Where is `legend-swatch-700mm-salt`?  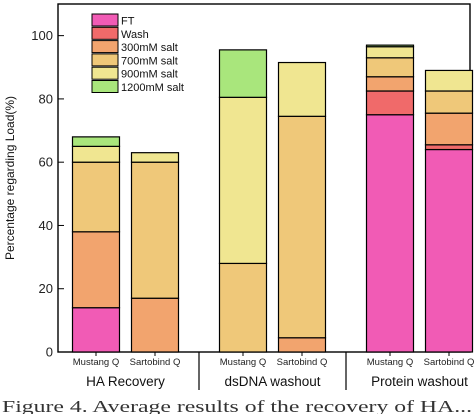
legend-swatch-700mm-salt is located at coordinates (105, 60).